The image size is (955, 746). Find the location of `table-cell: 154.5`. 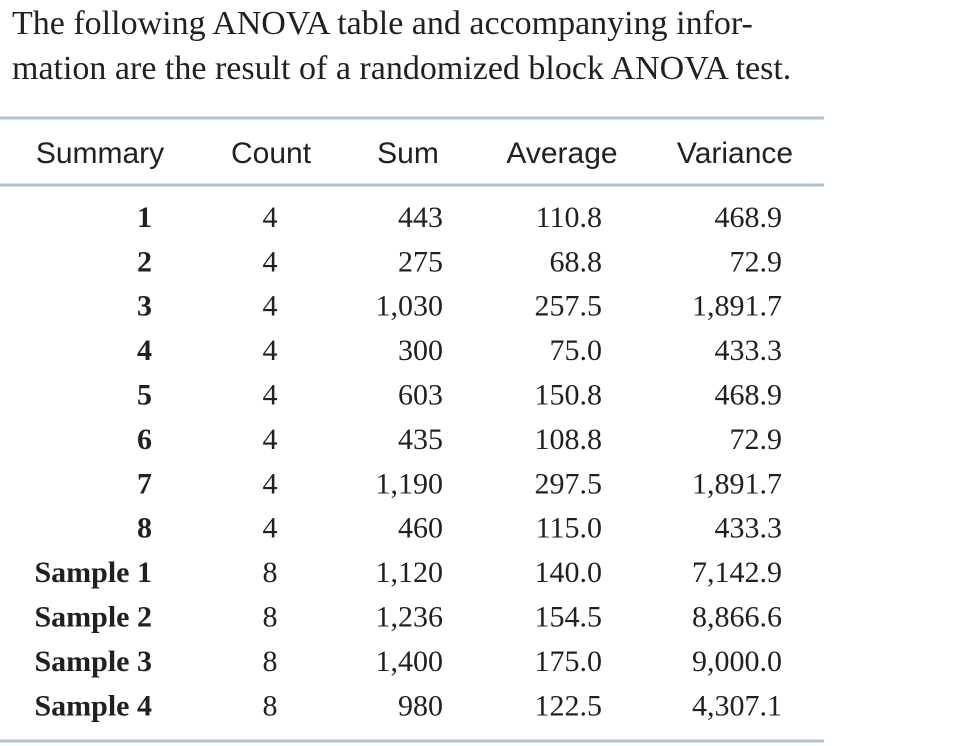

table-cell: 154.5 is located at coordinates (569, 616).